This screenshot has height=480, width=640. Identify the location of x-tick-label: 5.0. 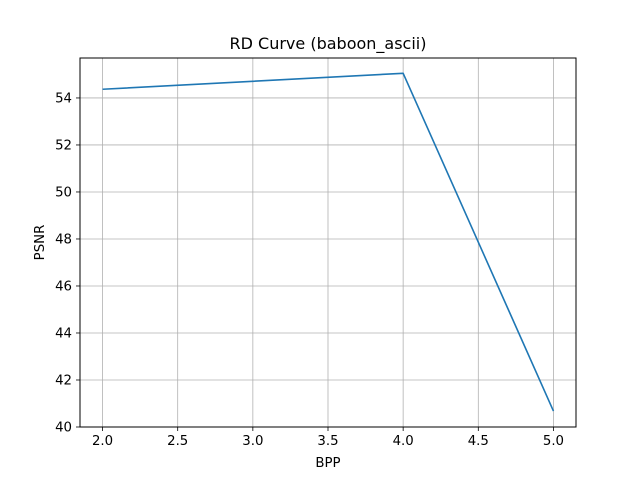
(553, 441).